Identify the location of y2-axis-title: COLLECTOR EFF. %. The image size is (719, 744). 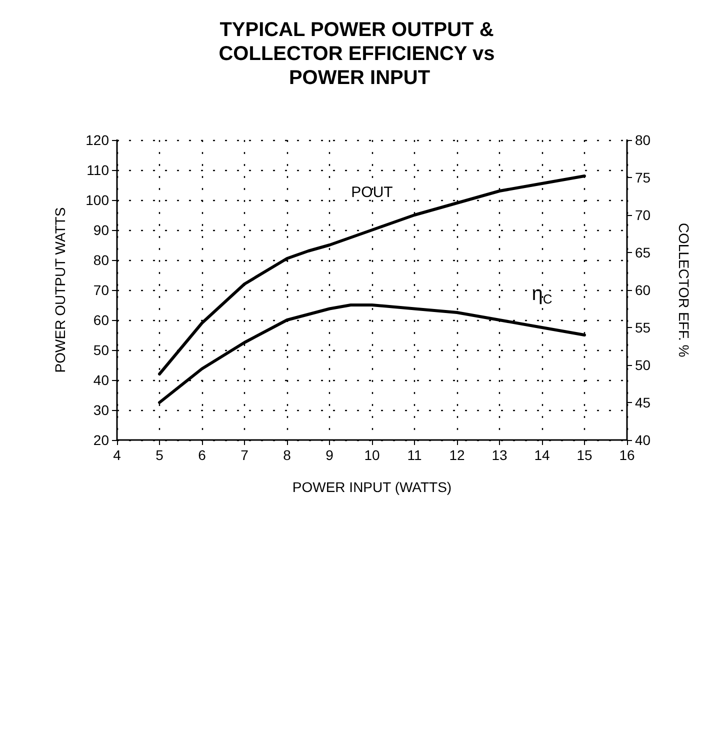
(684, 290).